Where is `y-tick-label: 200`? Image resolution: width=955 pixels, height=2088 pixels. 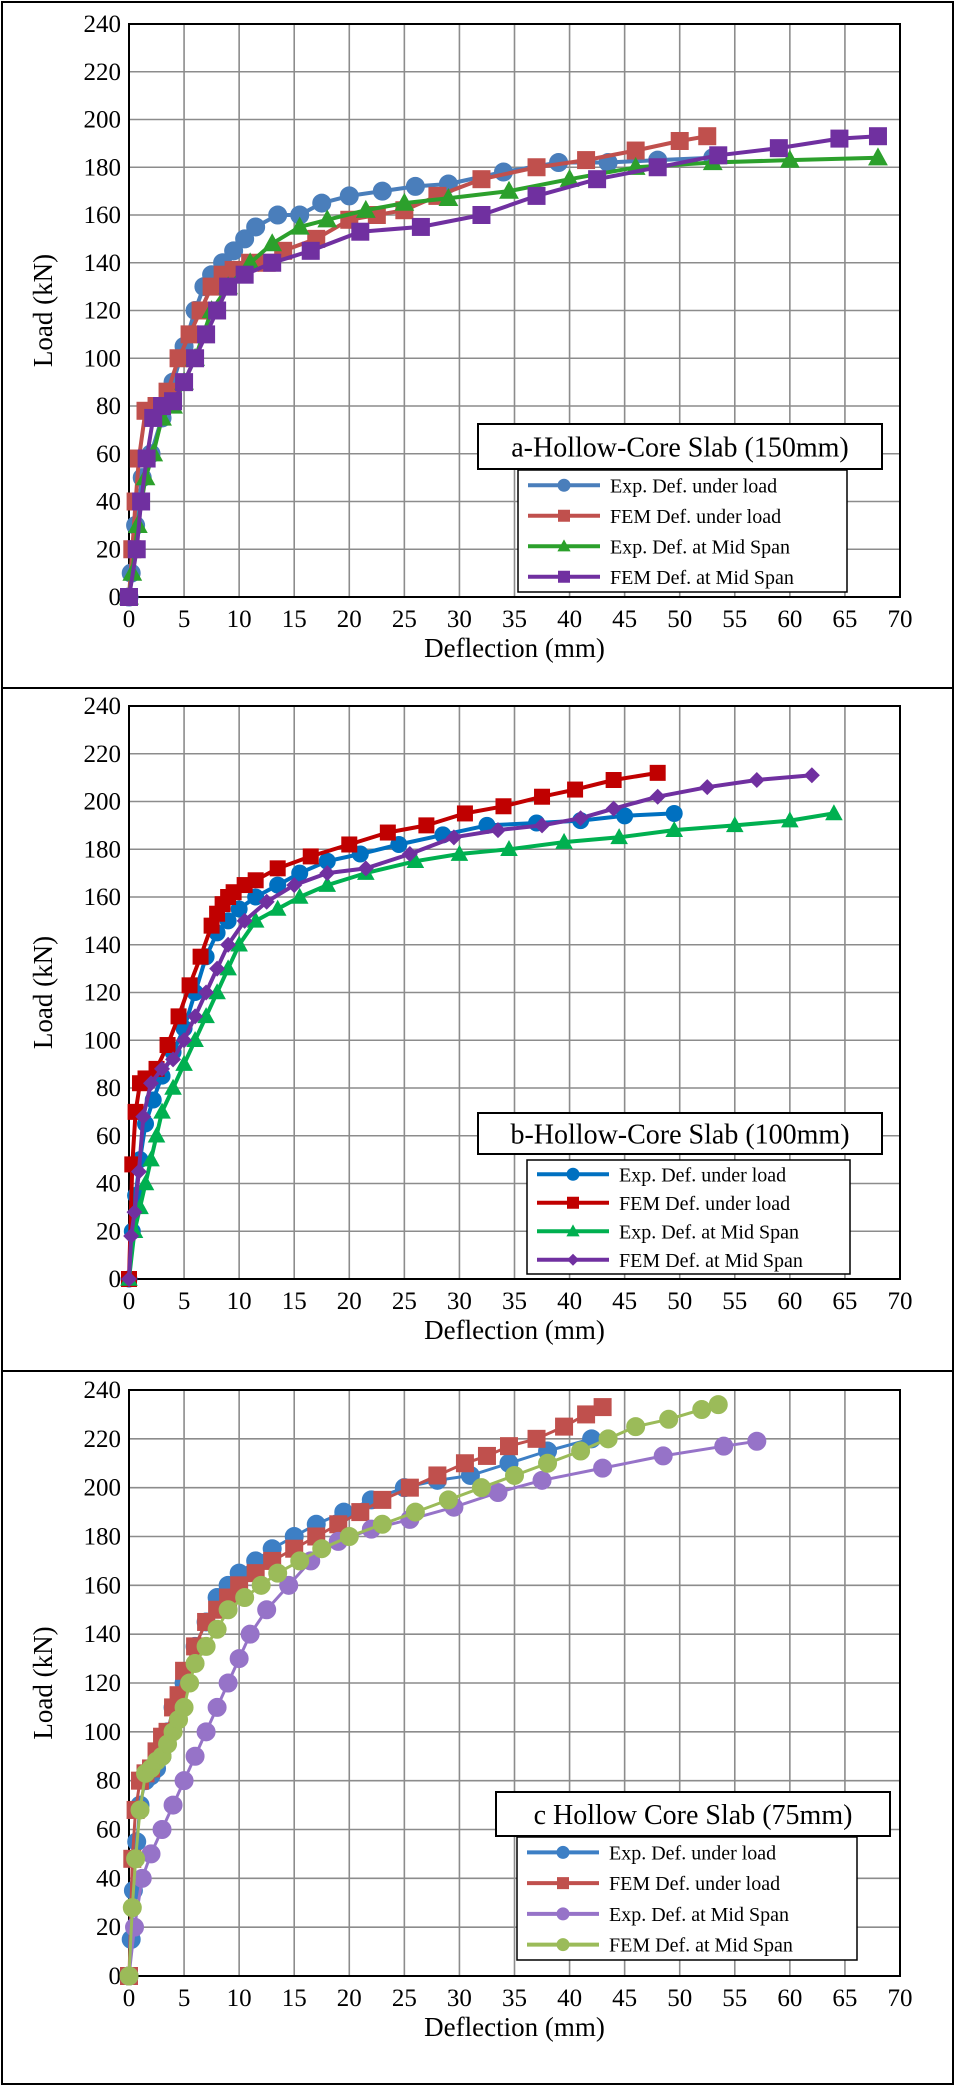 y-tick-label: 200 is located at coordinates (103, 1488).